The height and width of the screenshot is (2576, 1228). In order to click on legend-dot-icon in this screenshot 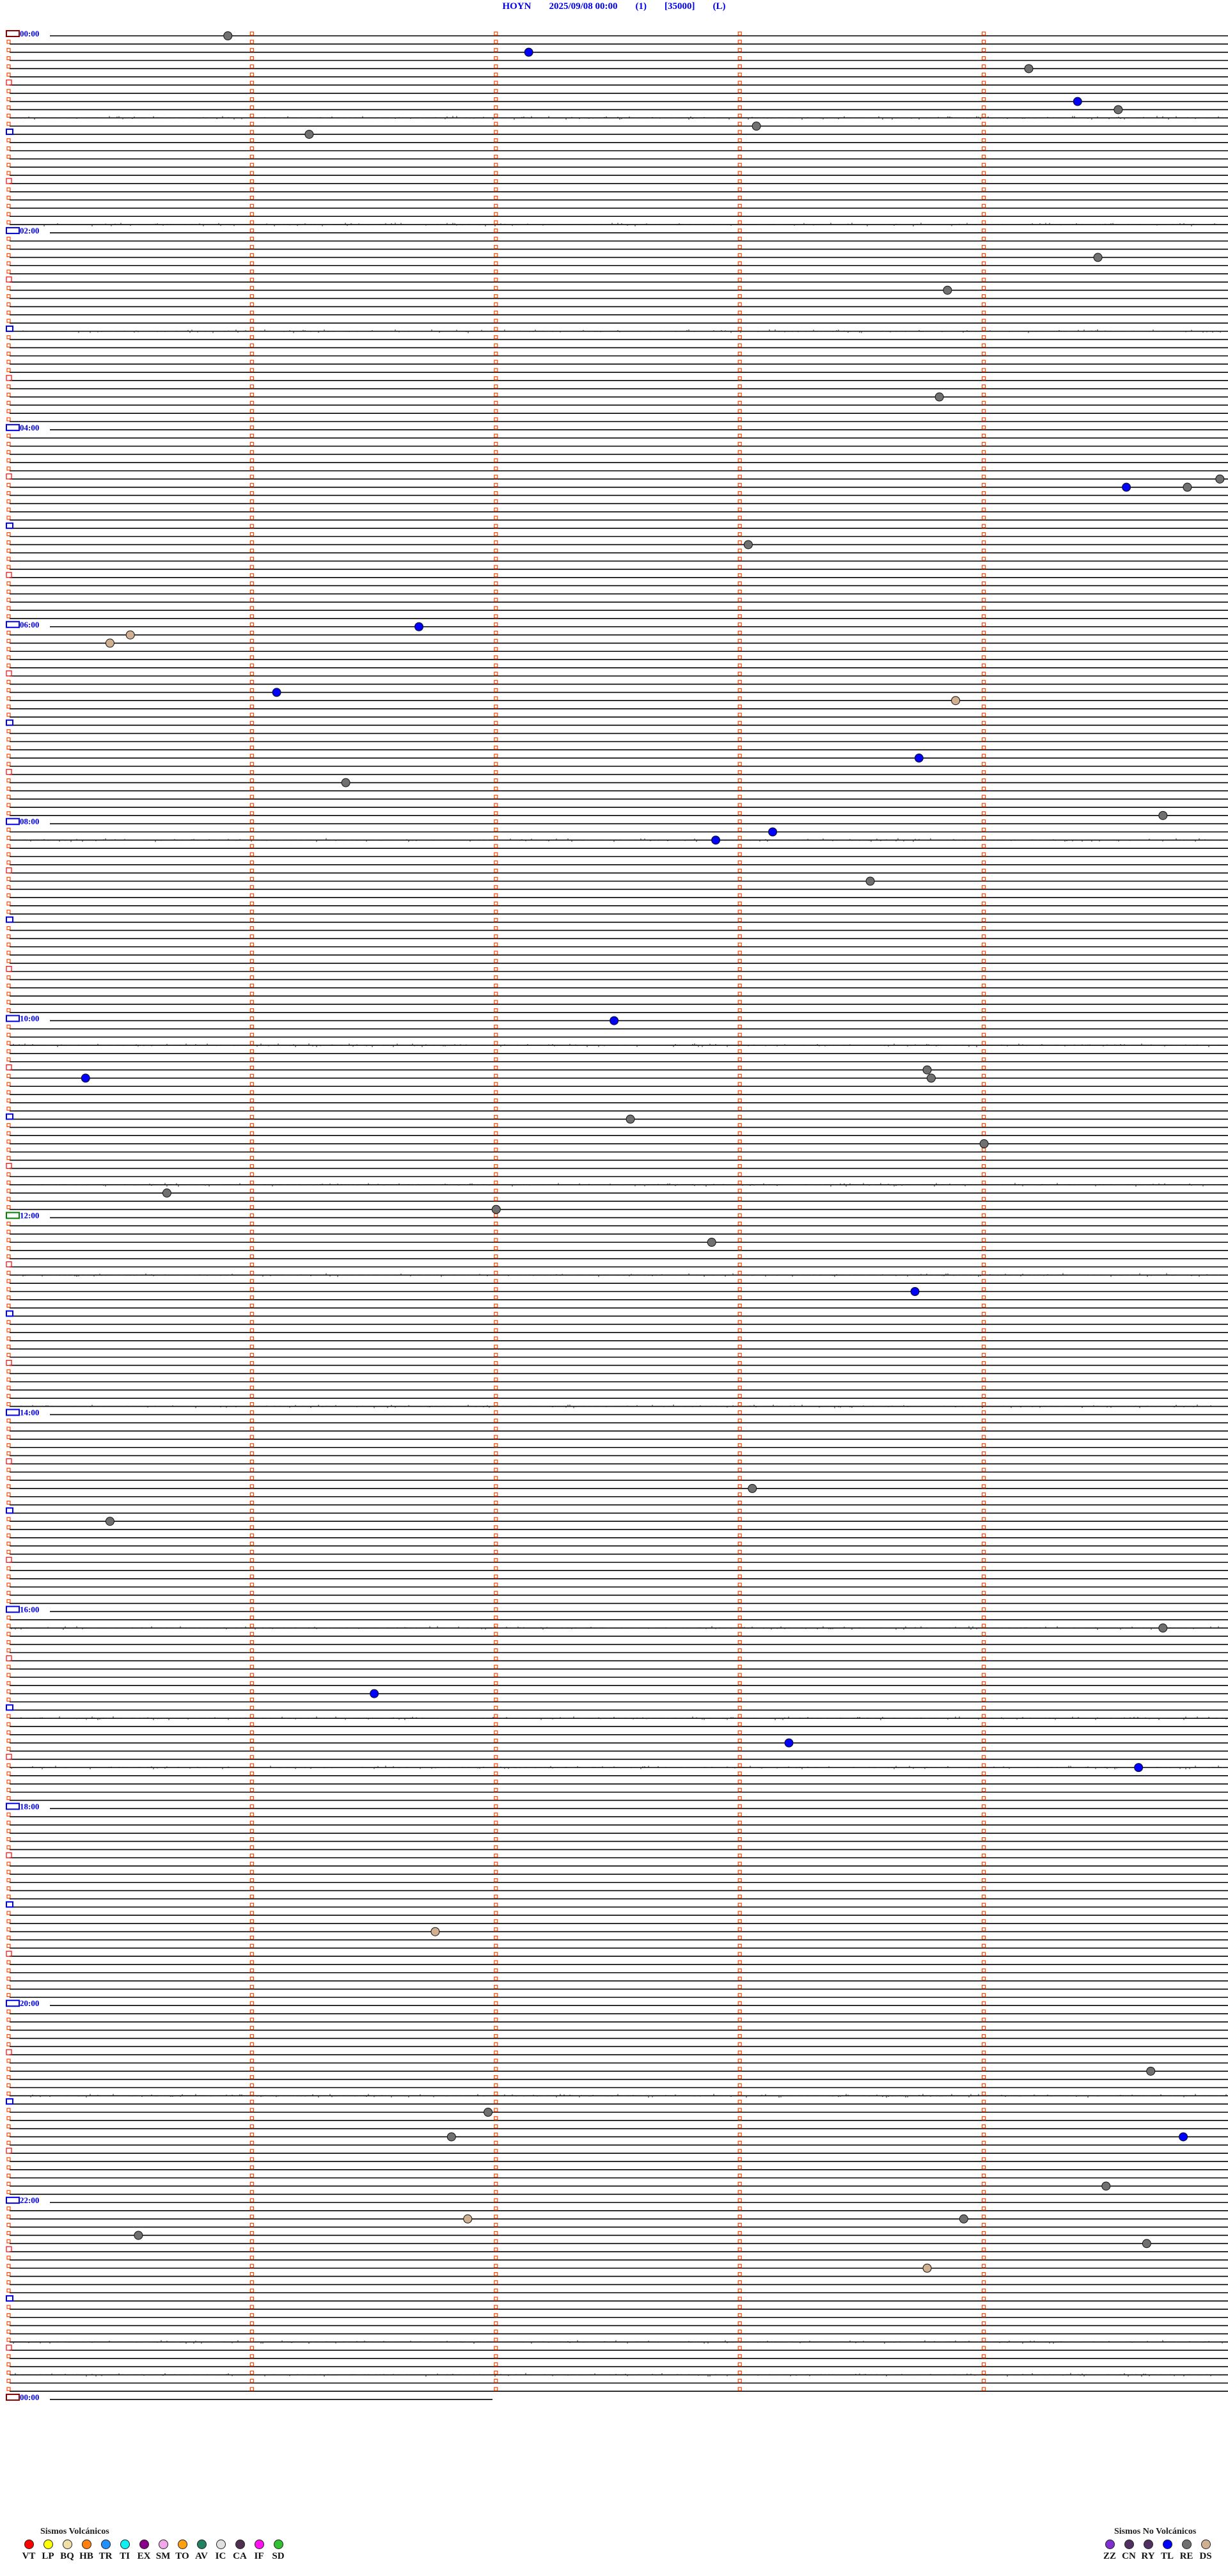, I will do `click(259, 2544)`.